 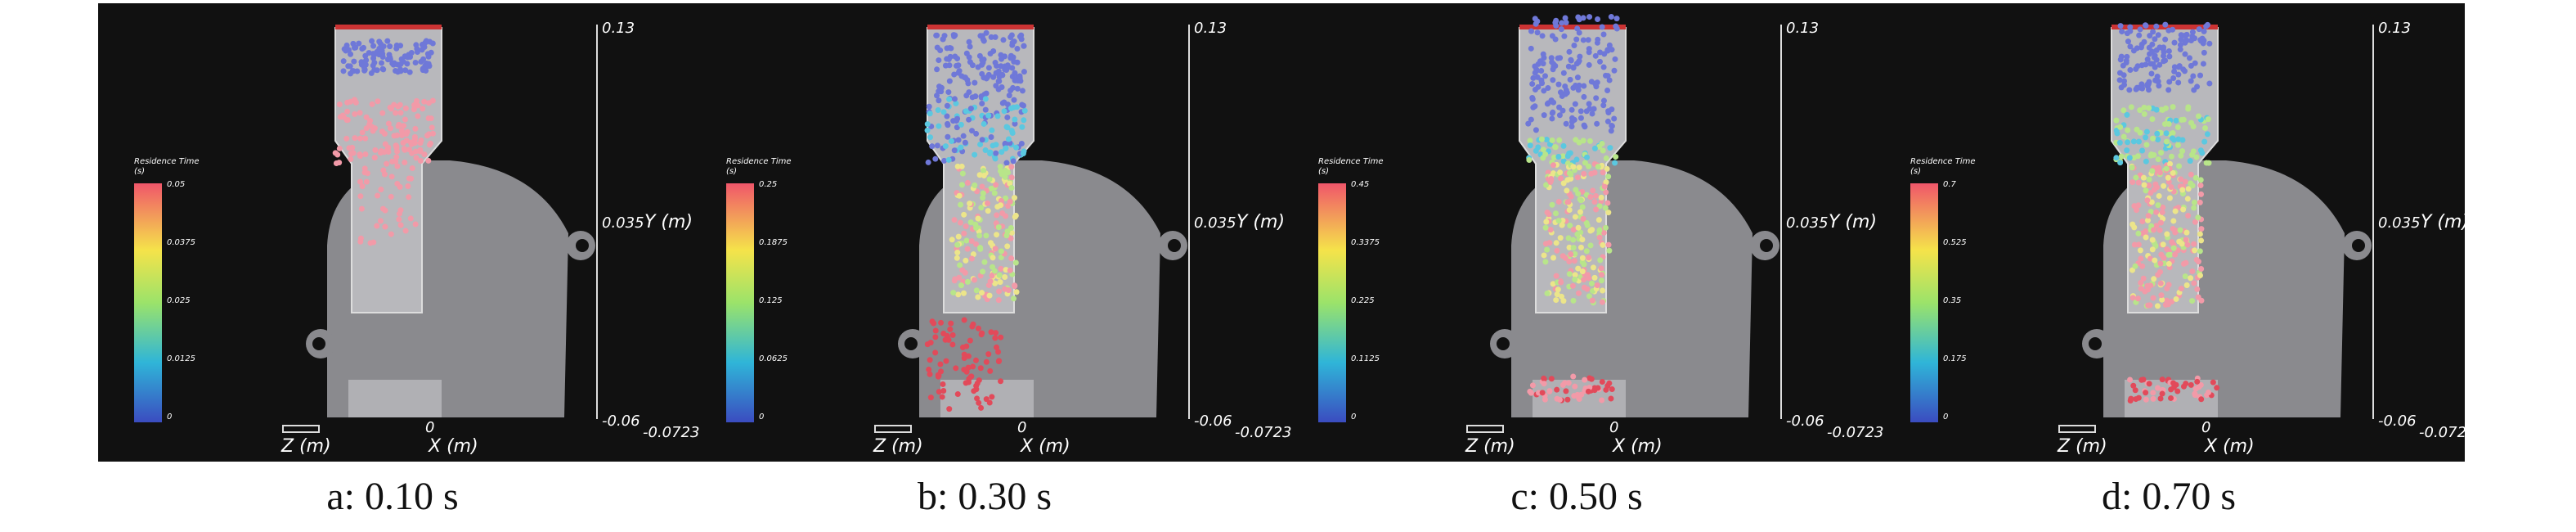 I want to click on z-axis-label: Z (m), so click(x=1490, y=446).